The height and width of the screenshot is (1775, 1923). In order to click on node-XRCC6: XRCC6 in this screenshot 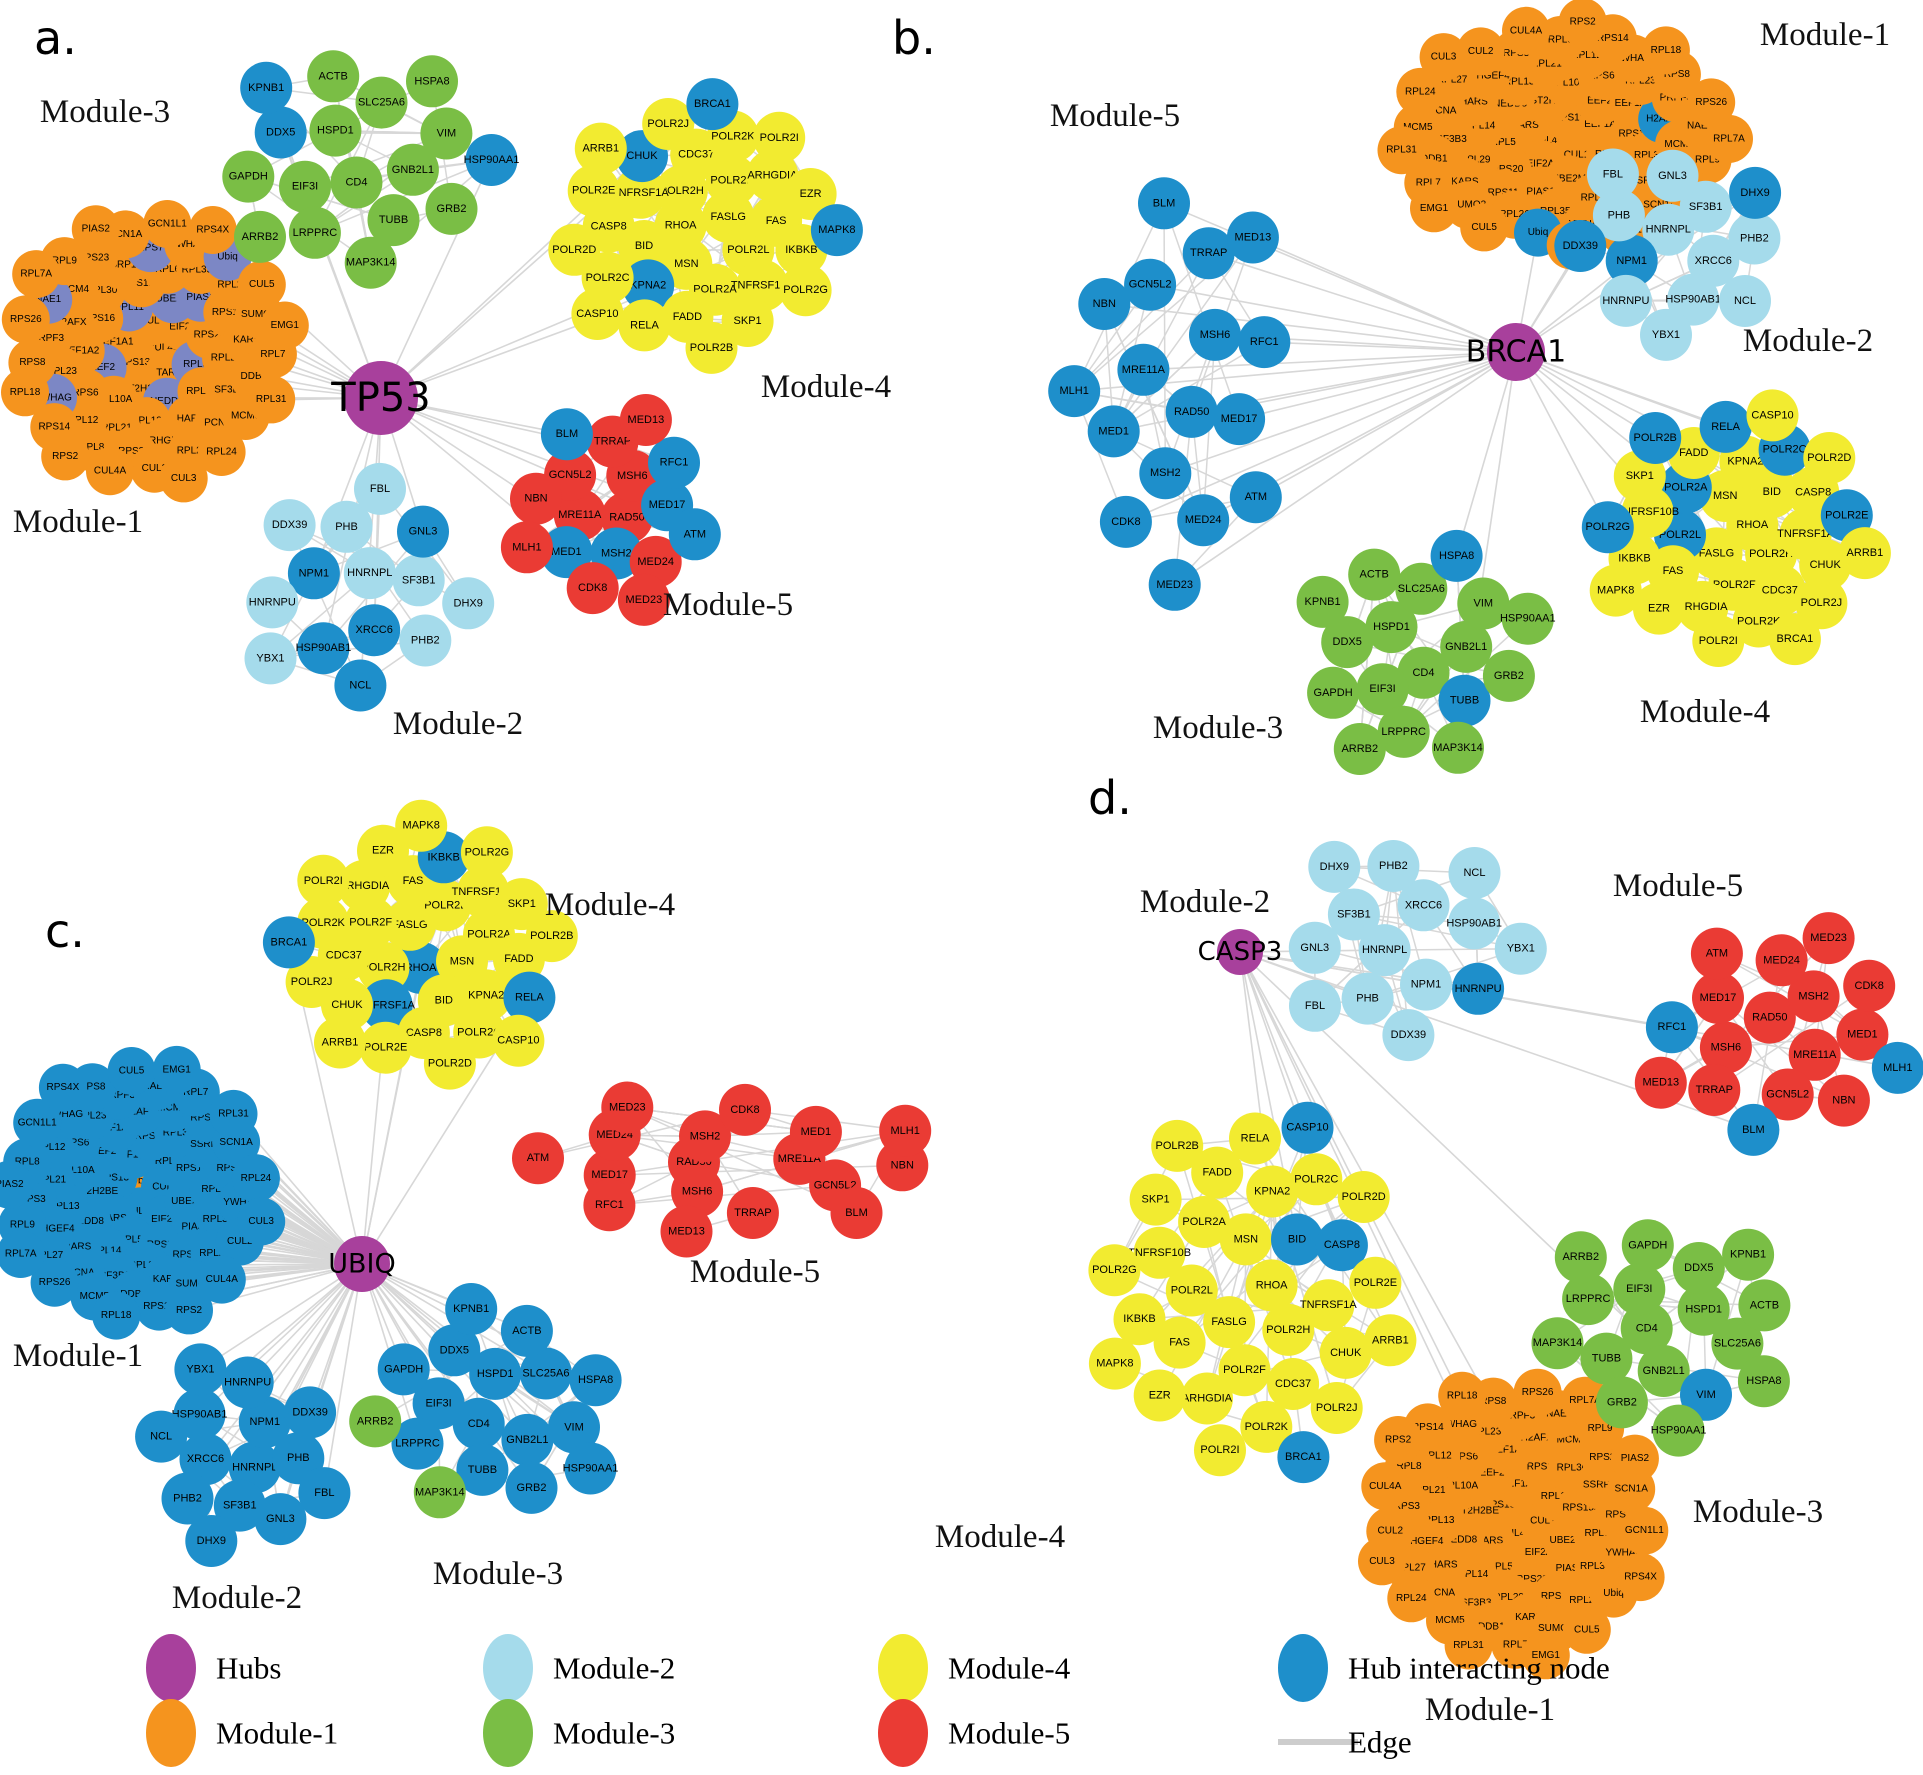, I will do `click(1423, 905)`.